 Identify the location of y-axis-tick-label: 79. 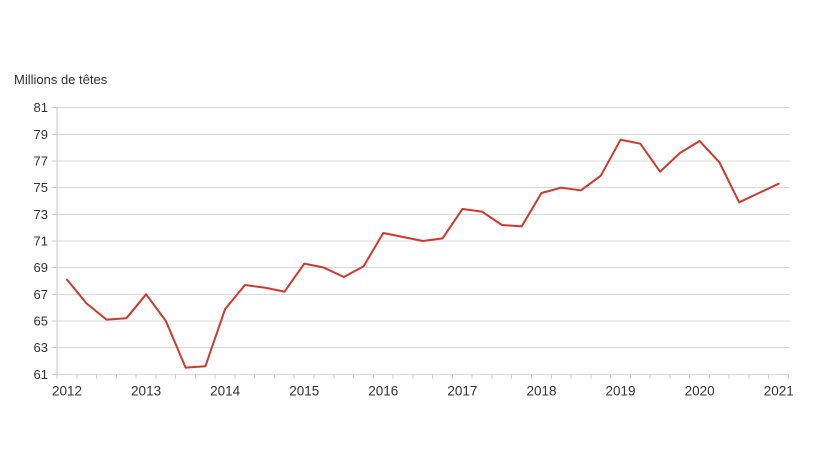
(41, 134).